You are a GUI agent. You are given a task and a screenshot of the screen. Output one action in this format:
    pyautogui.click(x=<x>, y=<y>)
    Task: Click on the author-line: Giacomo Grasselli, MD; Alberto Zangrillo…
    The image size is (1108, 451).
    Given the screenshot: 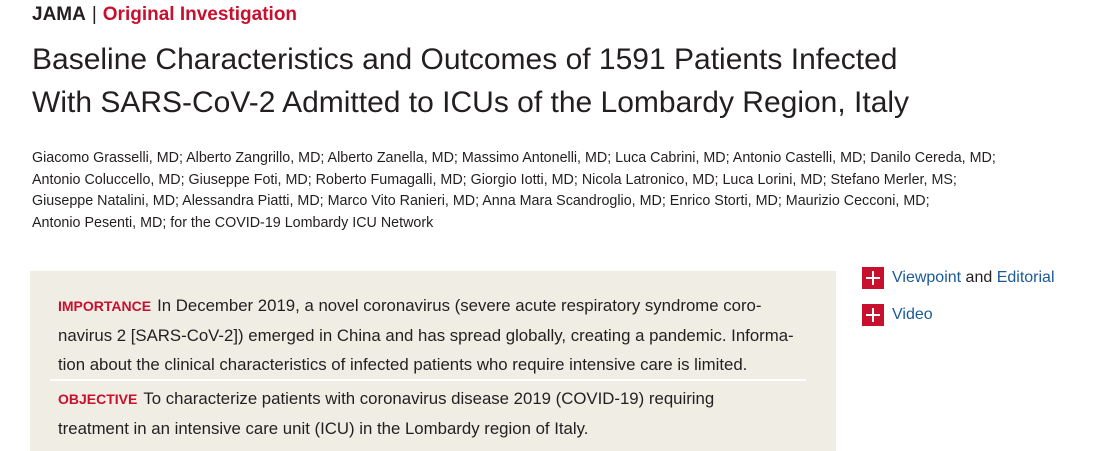 What is the action you would take?
    pyautogui.click(x=514, y=158)
    